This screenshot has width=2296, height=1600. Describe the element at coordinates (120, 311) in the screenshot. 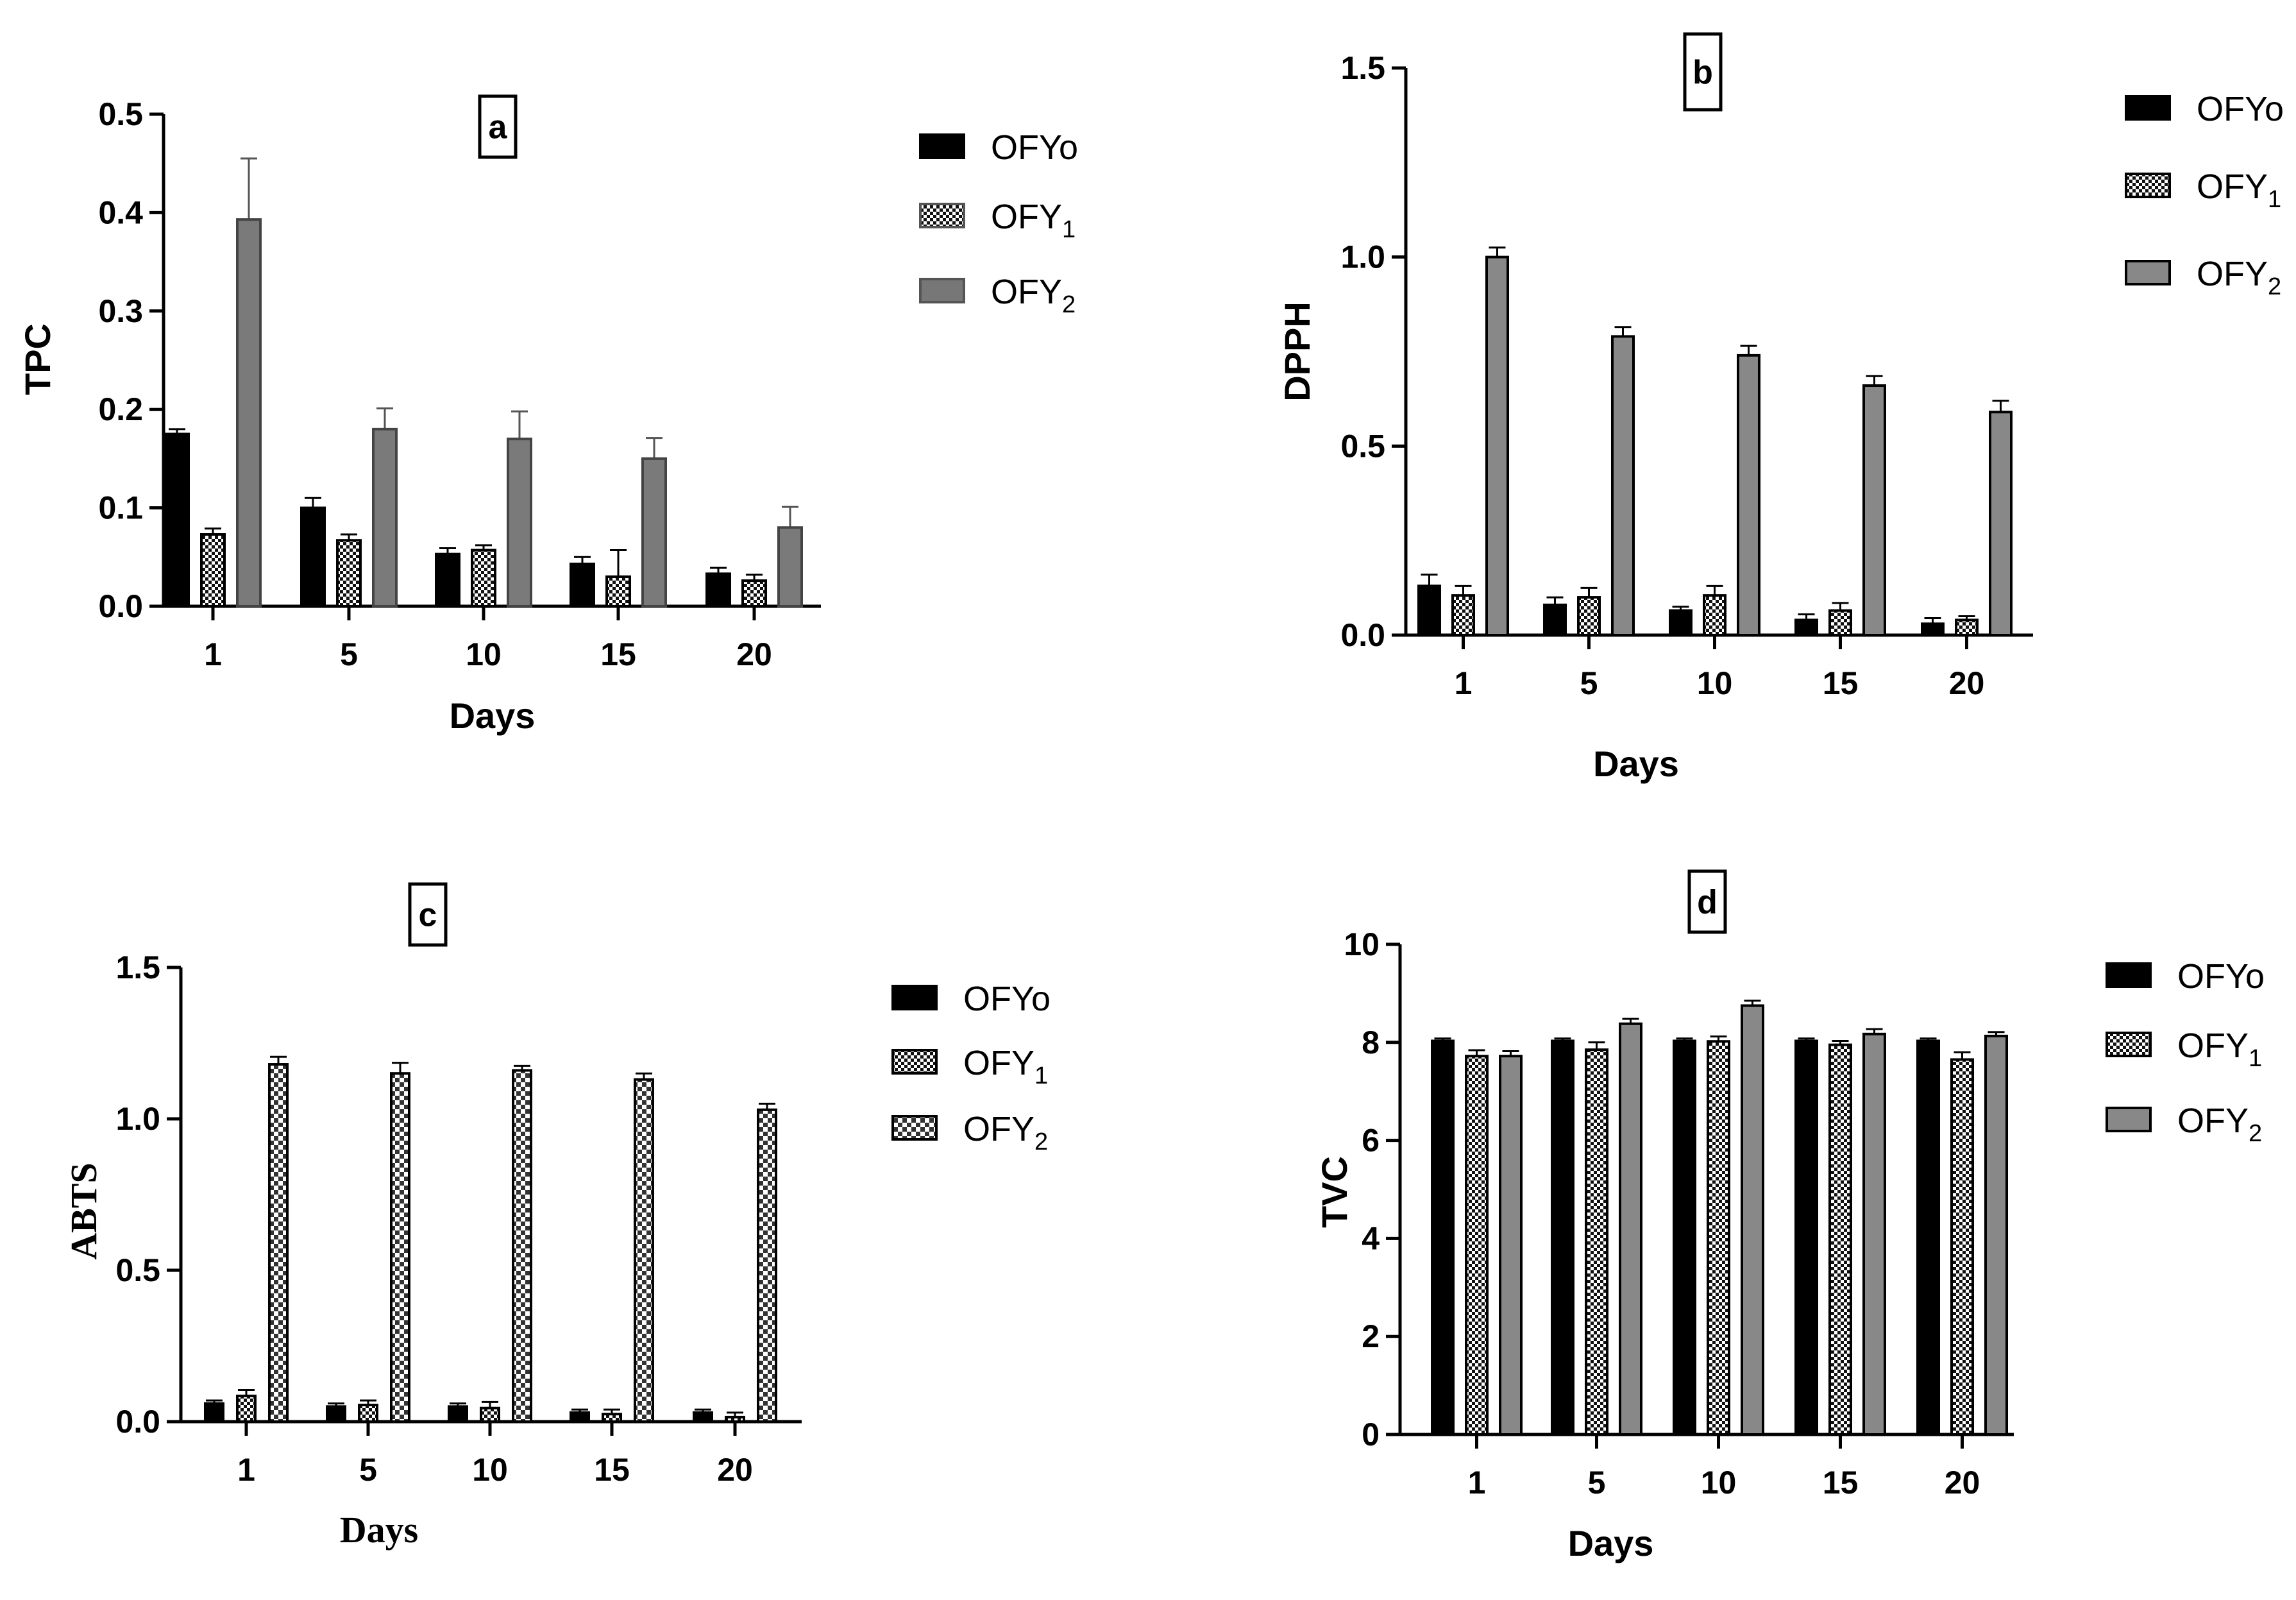

I see `y-tick-label: 0.3` at that location.